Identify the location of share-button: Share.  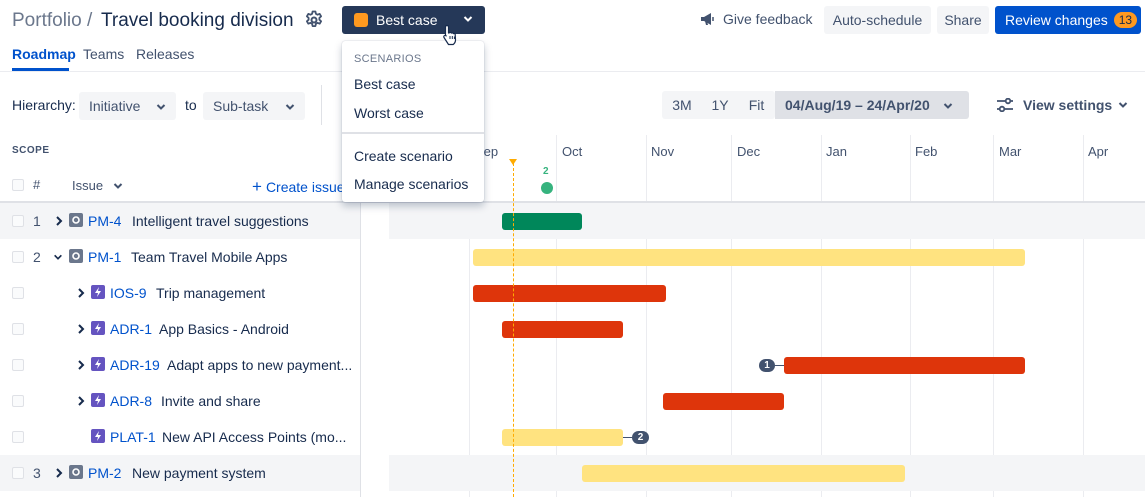
(963, 20).